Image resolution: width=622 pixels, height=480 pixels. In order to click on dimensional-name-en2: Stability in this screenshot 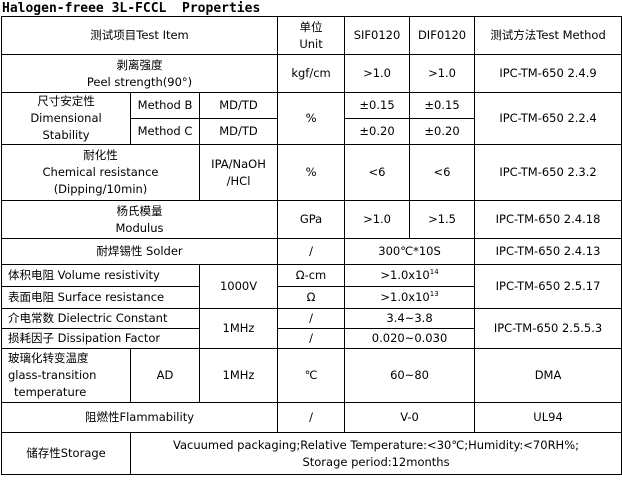, I will do `click(66, 135)`.